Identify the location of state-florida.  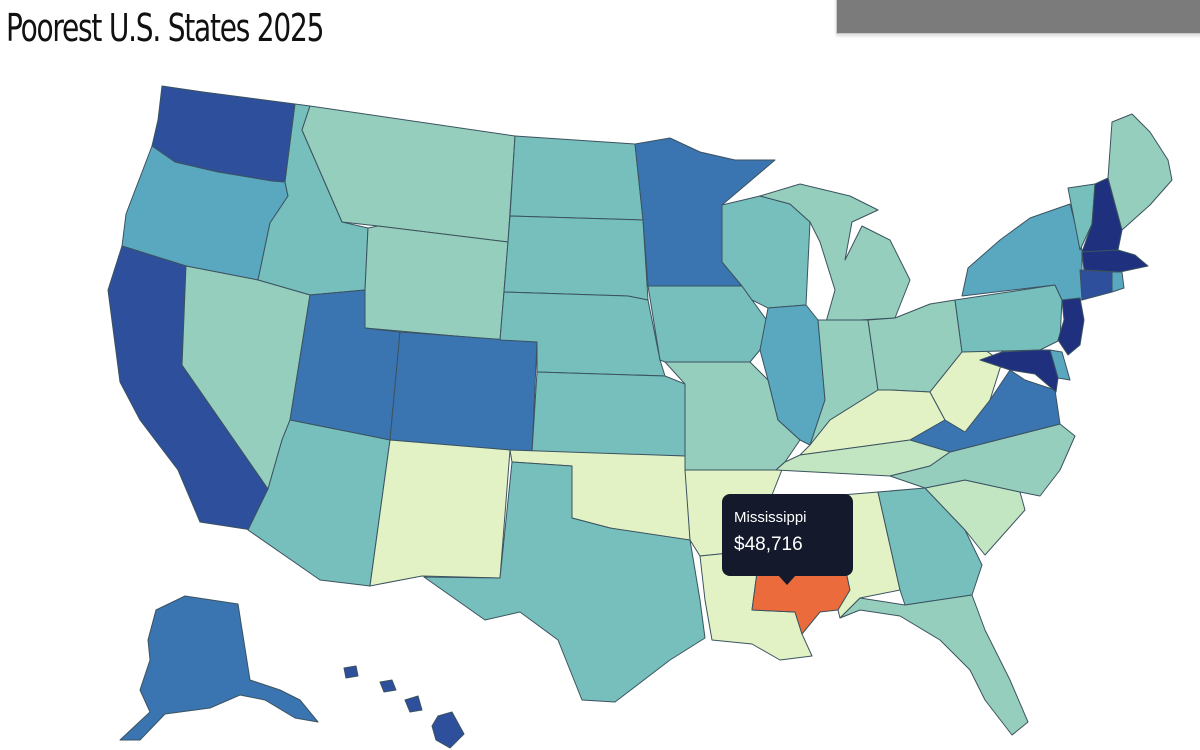
(934, 665).